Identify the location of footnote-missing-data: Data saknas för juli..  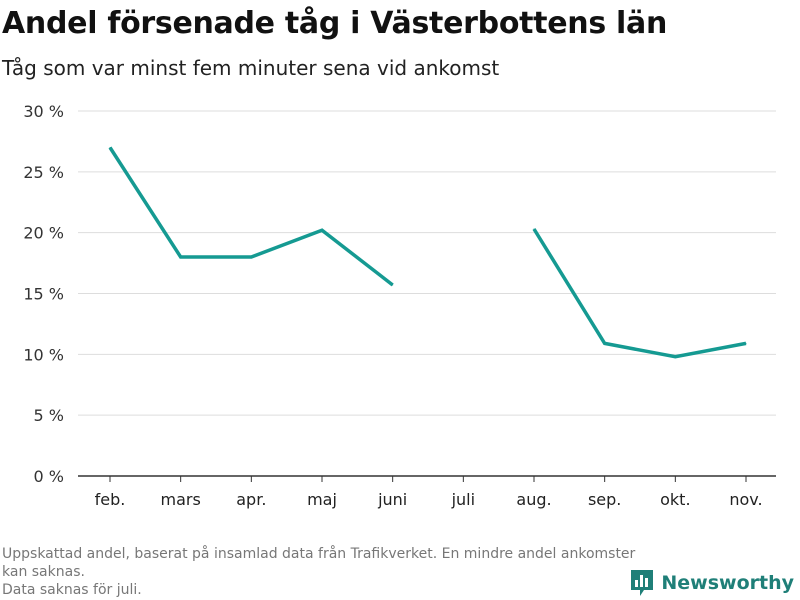
(72, 590).